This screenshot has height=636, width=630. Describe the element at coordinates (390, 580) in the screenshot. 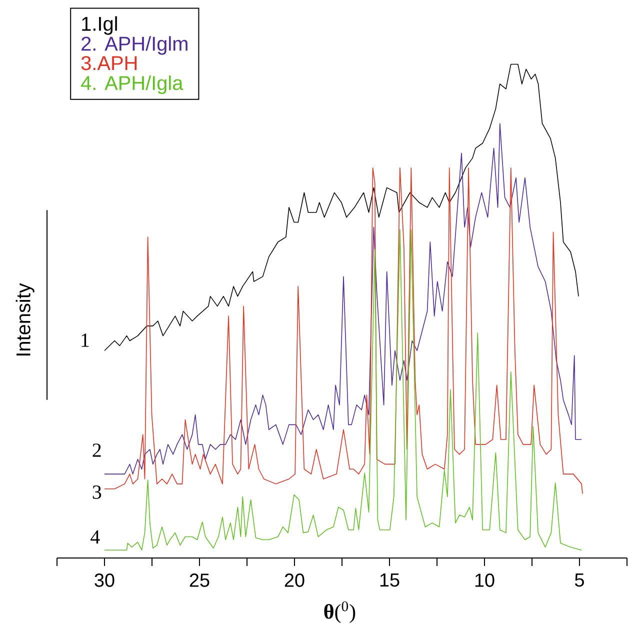

I see `x-tick-label: 15` at that location.